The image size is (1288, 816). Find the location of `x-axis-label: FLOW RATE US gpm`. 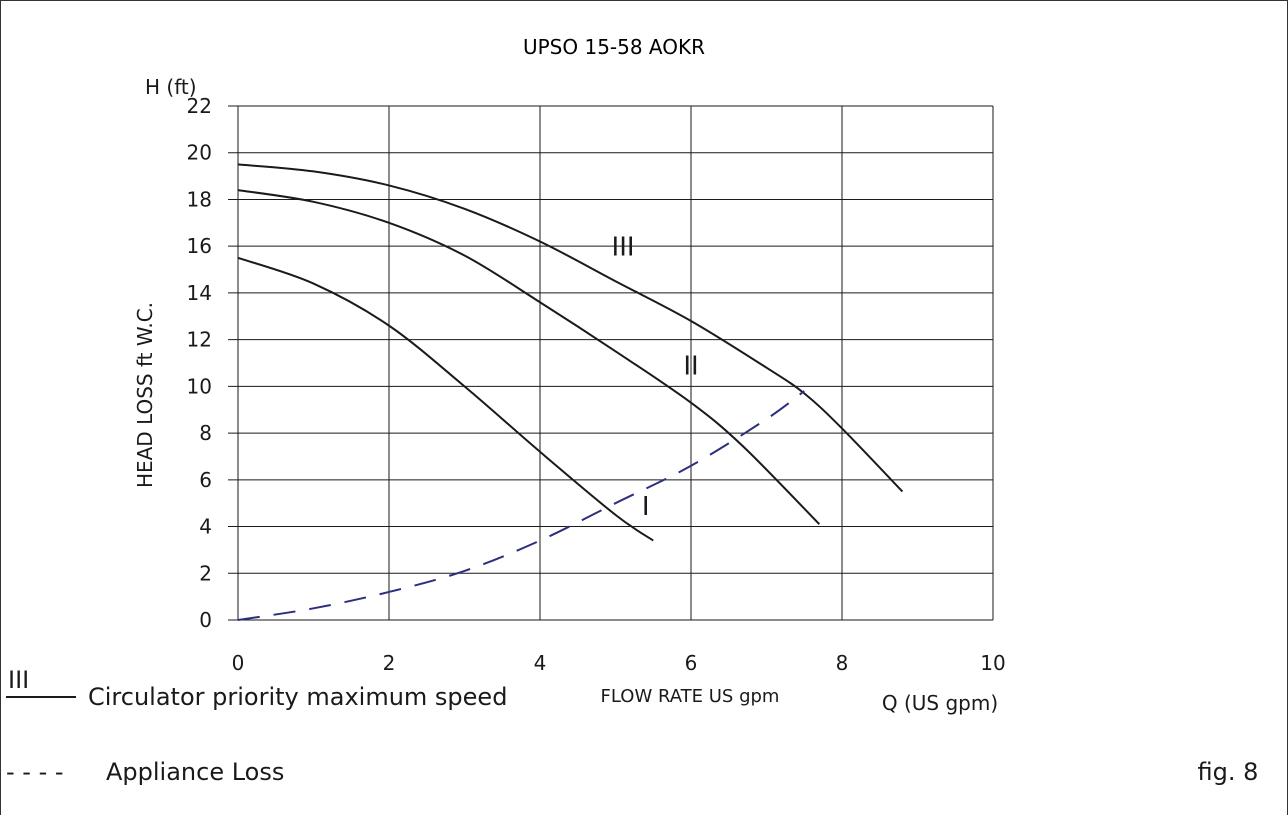

x-axis-label: FLOW RATE US gpm is located at coordinates (690, 696).